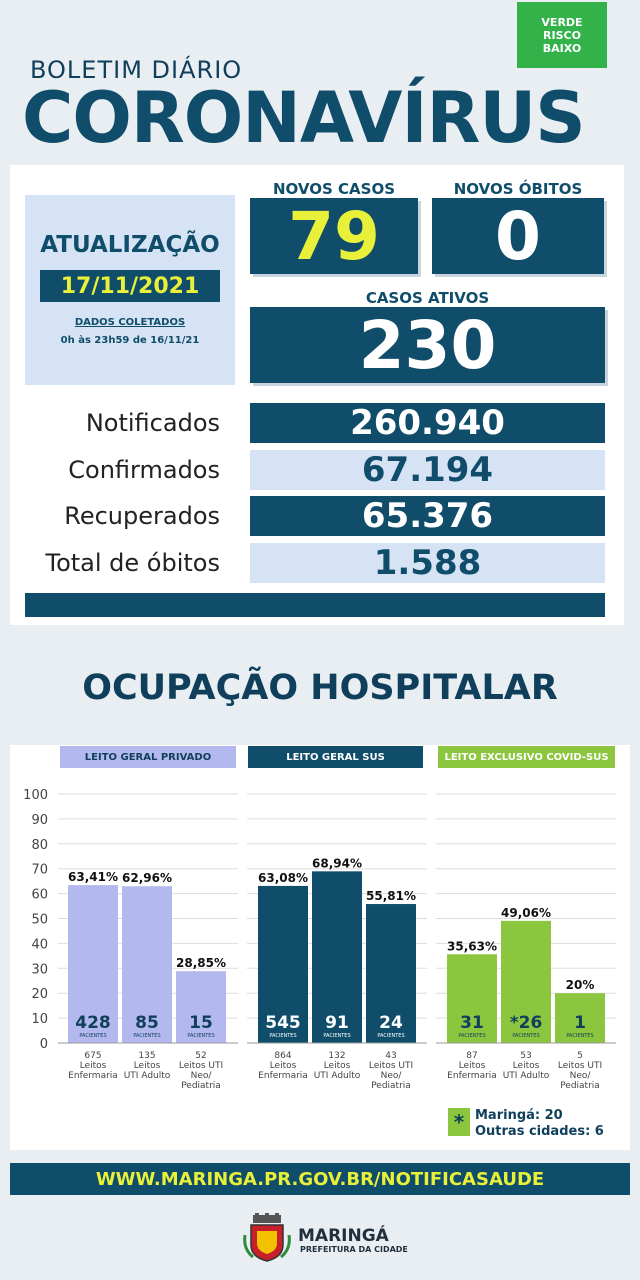  What do you see at coordinates (282, 1056) in the screenshot?
I see `category-label: 864` at bounding box center [282, 1056].